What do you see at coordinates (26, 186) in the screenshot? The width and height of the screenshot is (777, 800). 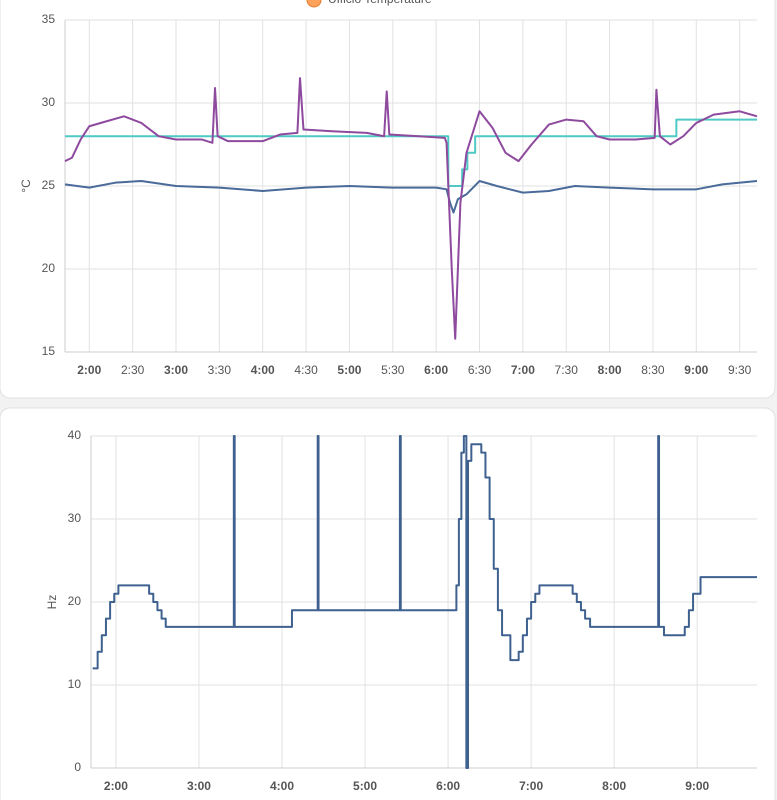 I see `y-axis-label: °C` at bounding box center [26, 186].